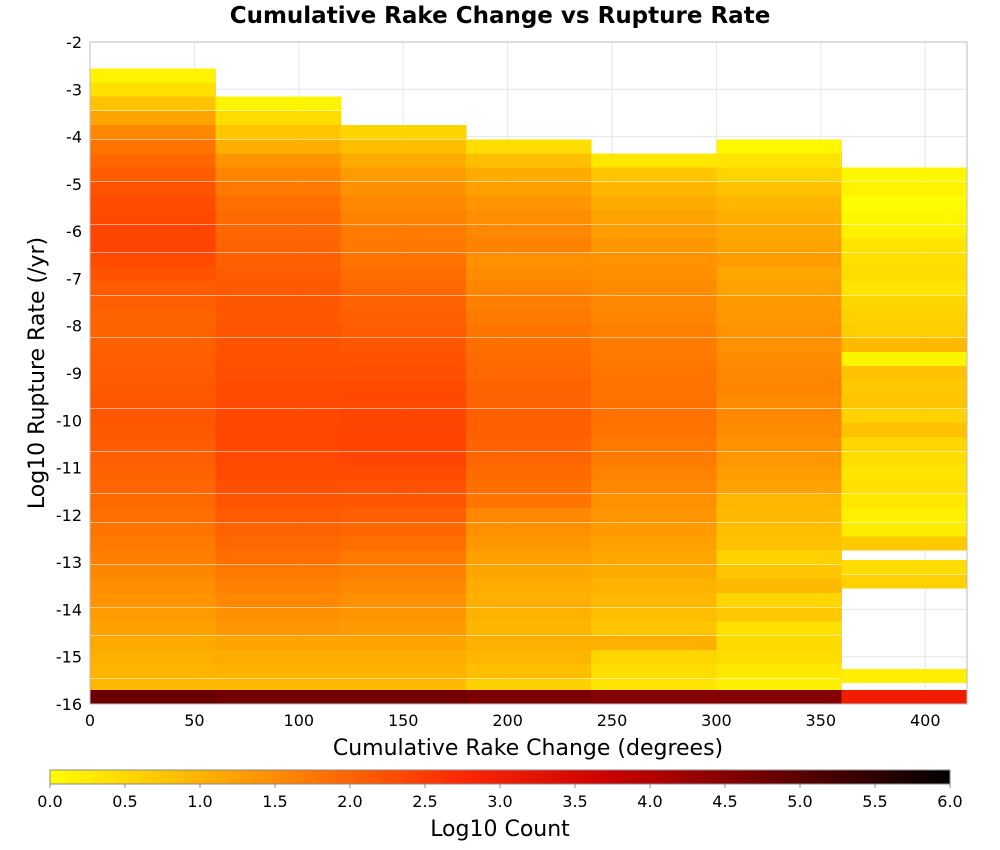 The image size is (1000, 850). What do you see at coordinates (74, 89) in the screenshot?
I see `y-tick-label: -3` at bounding box center [74, 89].